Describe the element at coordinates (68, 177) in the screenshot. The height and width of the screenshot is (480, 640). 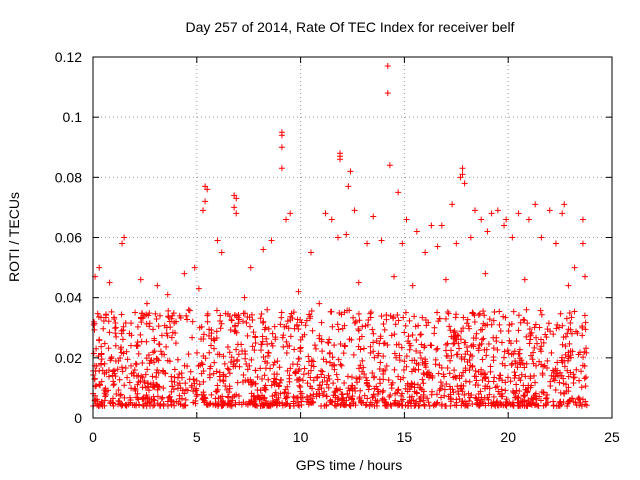
I see `y-tick-label: 0.08` at that location.